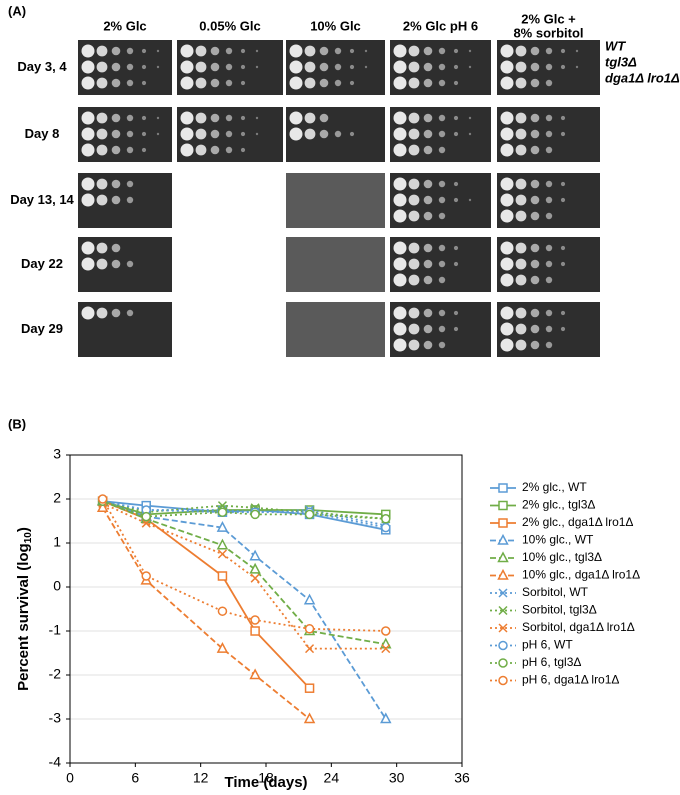 The width and height of the screenshot is (680, 795). Describe the element at coordinates (135, 778) in the screenshot. I see `x-tick-label: 6` at that location.